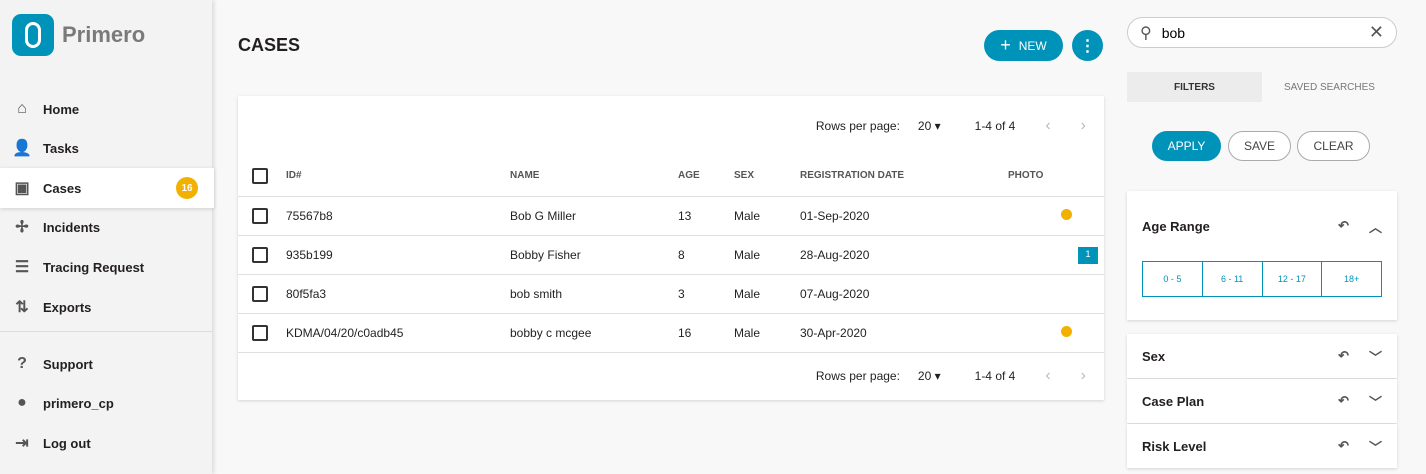 This screenshot has width=1426, height=474. I want to click on registration-date: 28-Aug-2020, so click(904, 255).